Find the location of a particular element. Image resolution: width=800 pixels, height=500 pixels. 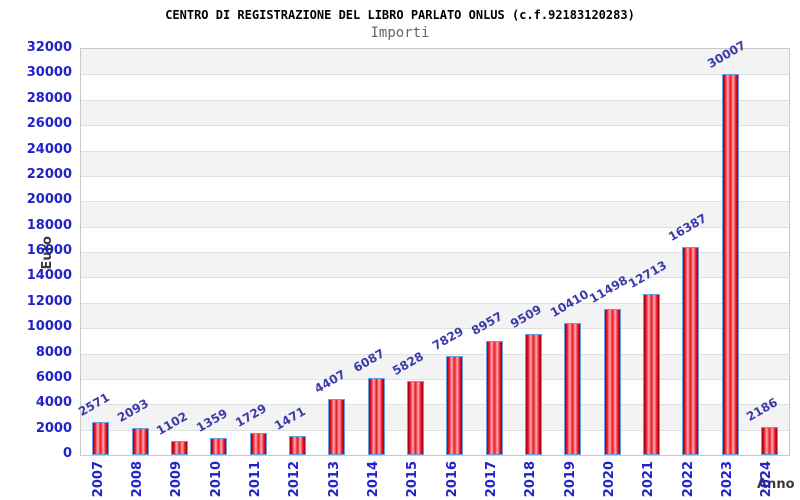

x-tick-label: 2009 is located at coordinates (177, 479).